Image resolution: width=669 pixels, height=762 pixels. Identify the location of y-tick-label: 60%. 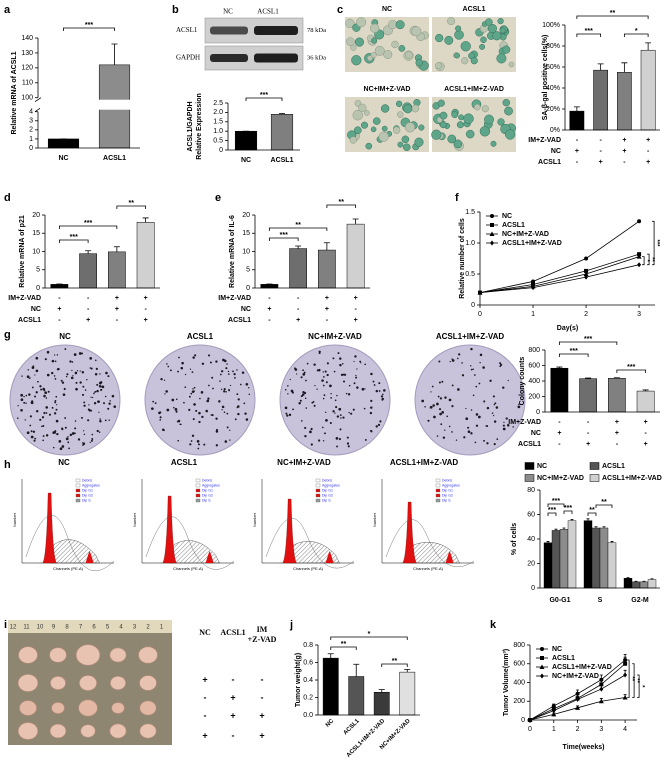
(553, 67).